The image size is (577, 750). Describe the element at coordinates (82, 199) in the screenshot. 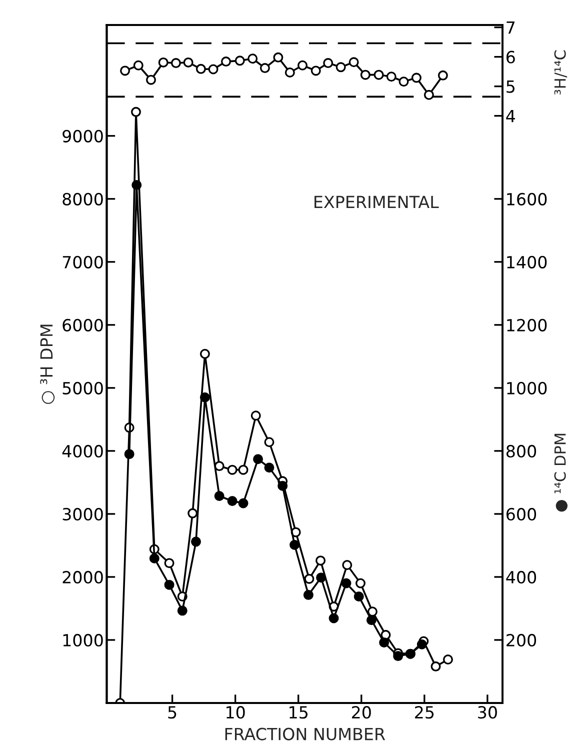

I see `y-tick-label: 8000` at that location.